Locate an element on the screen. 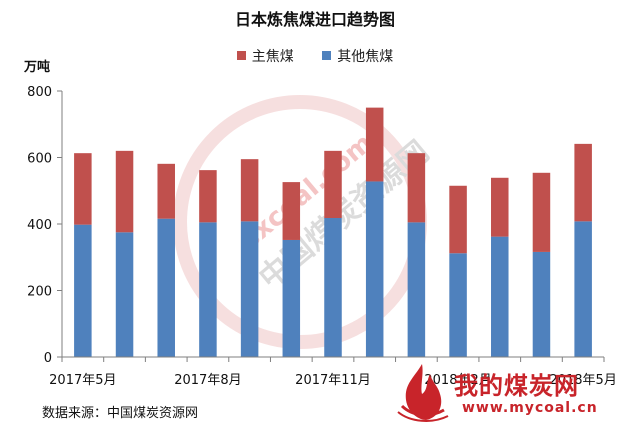 This screenshot has height=432, width=630. y-tick-label: 600 is located at coordinates (39, 159).